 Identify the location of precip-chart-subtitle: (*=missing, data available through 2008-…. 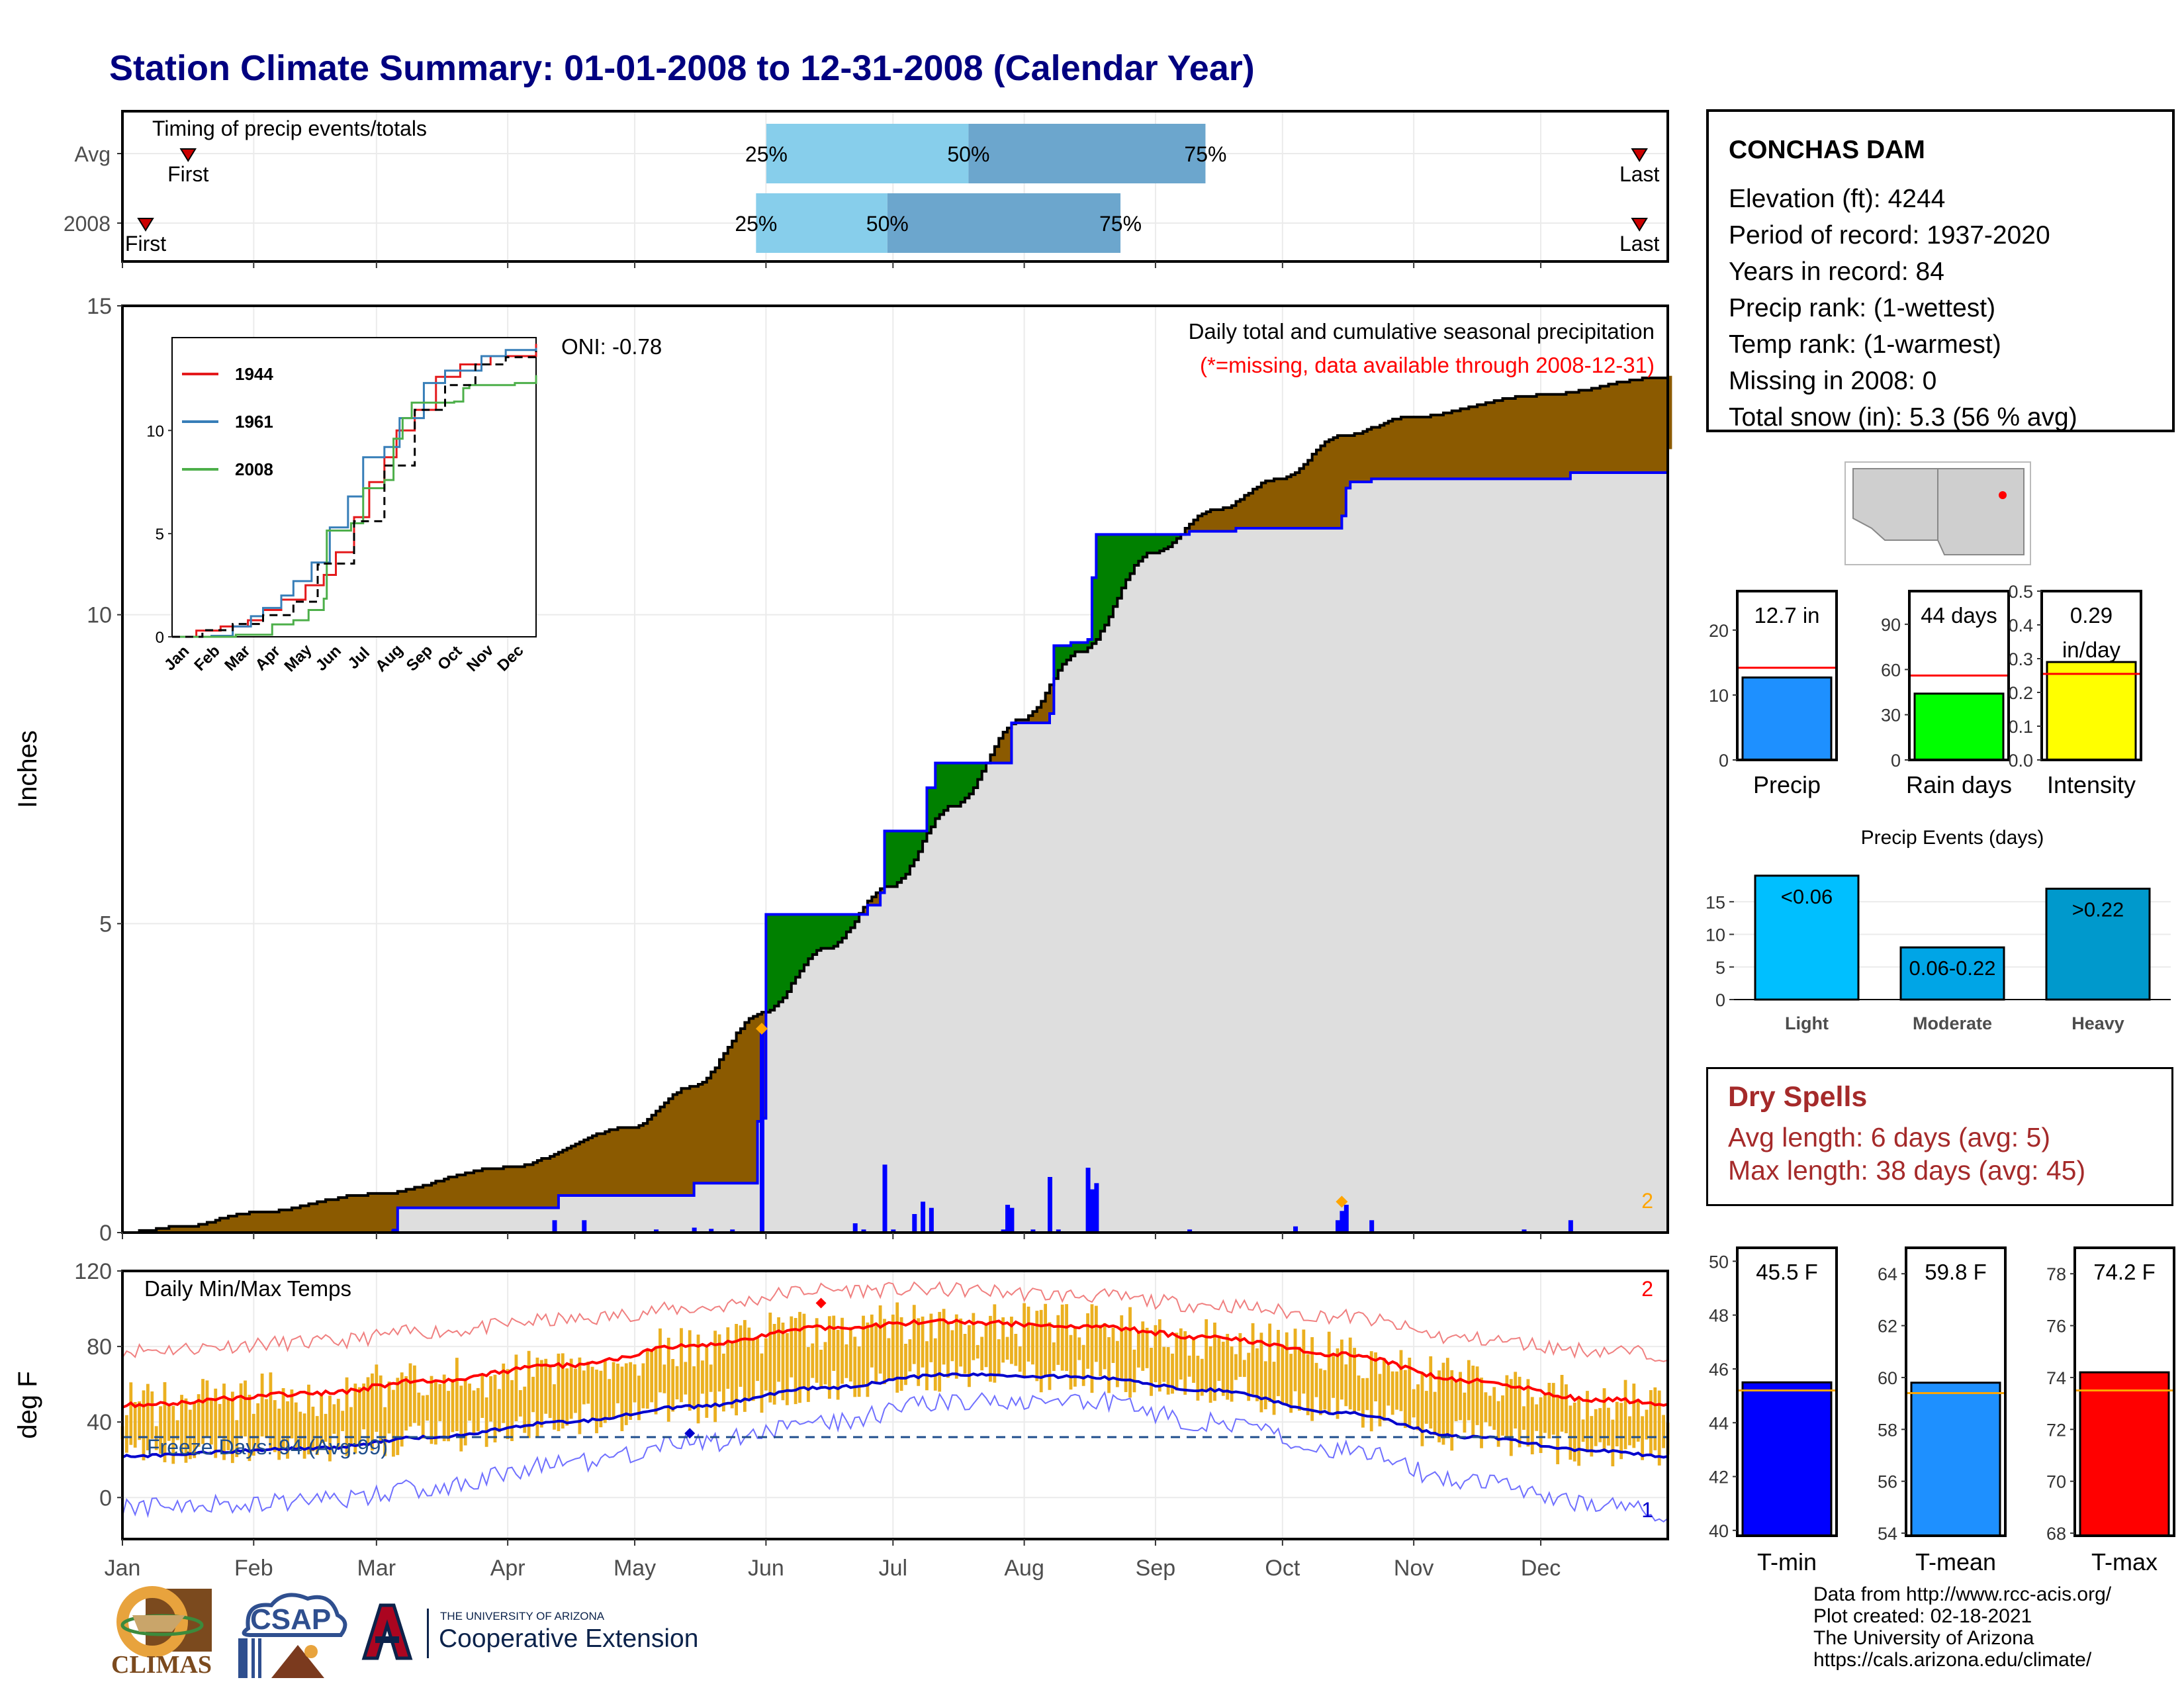
(1427, 365).